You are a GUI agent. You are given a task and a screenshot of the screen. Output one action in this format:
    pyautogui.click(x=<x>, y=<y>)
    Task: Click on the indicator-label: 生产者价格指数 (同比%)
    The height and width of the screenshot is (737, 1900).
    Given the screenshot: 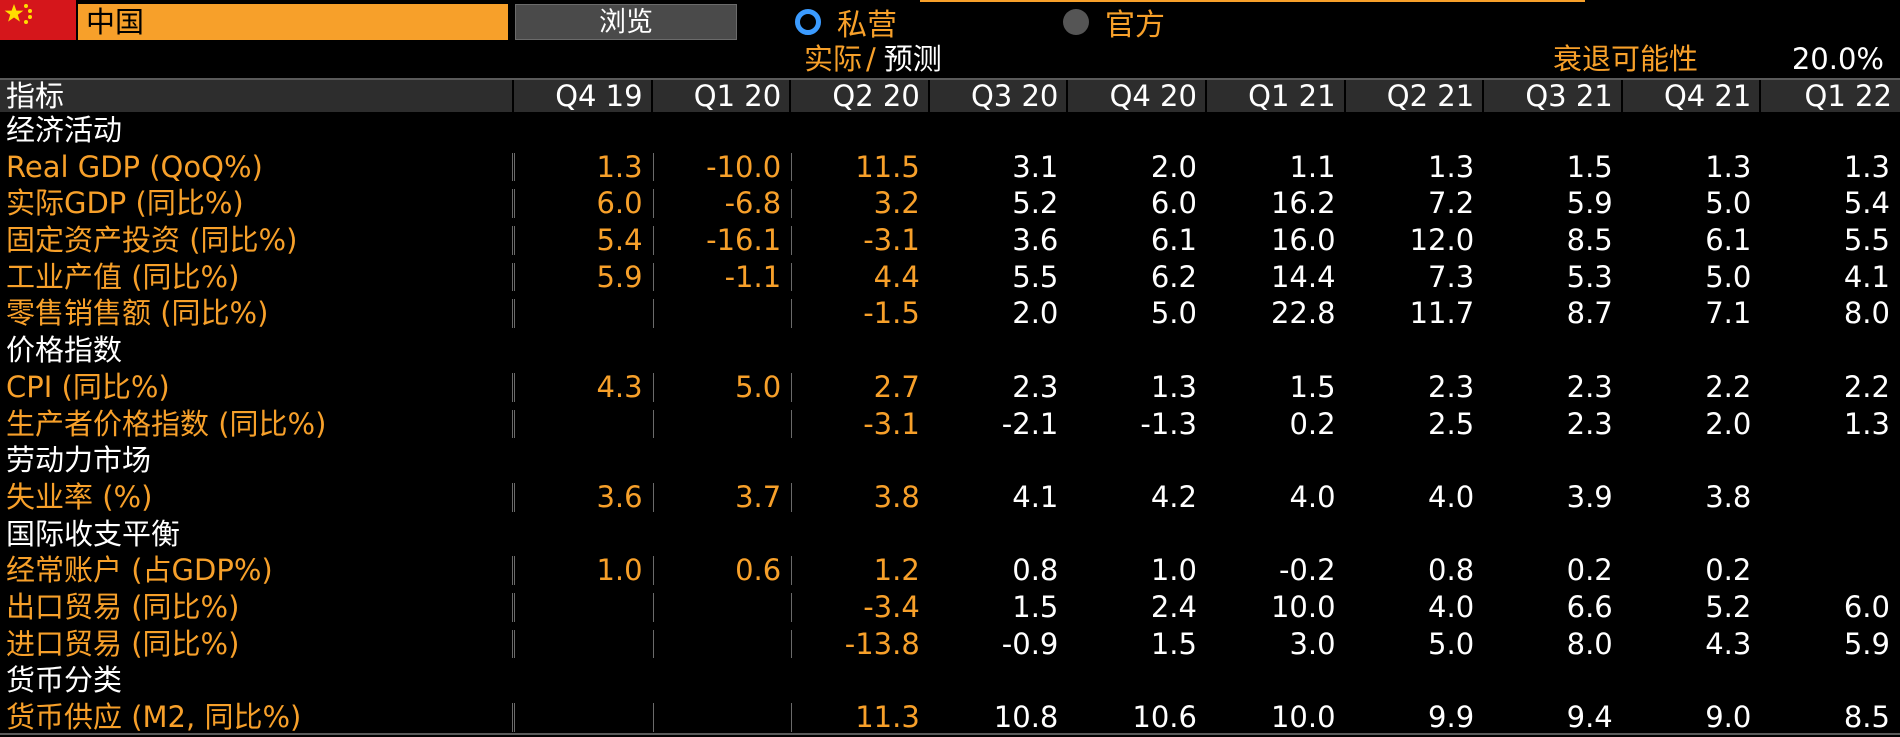 What is the action you would take?
    pyautogui.click(x=257, y=424)
    